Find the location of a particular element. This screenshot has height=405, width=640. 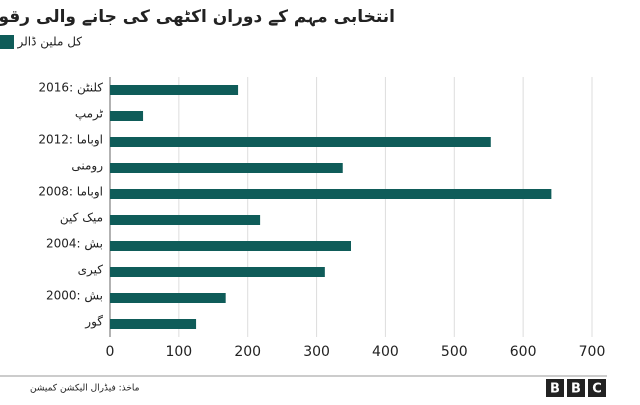

y-tick-label: کیری is located at coordinates (91, 270).